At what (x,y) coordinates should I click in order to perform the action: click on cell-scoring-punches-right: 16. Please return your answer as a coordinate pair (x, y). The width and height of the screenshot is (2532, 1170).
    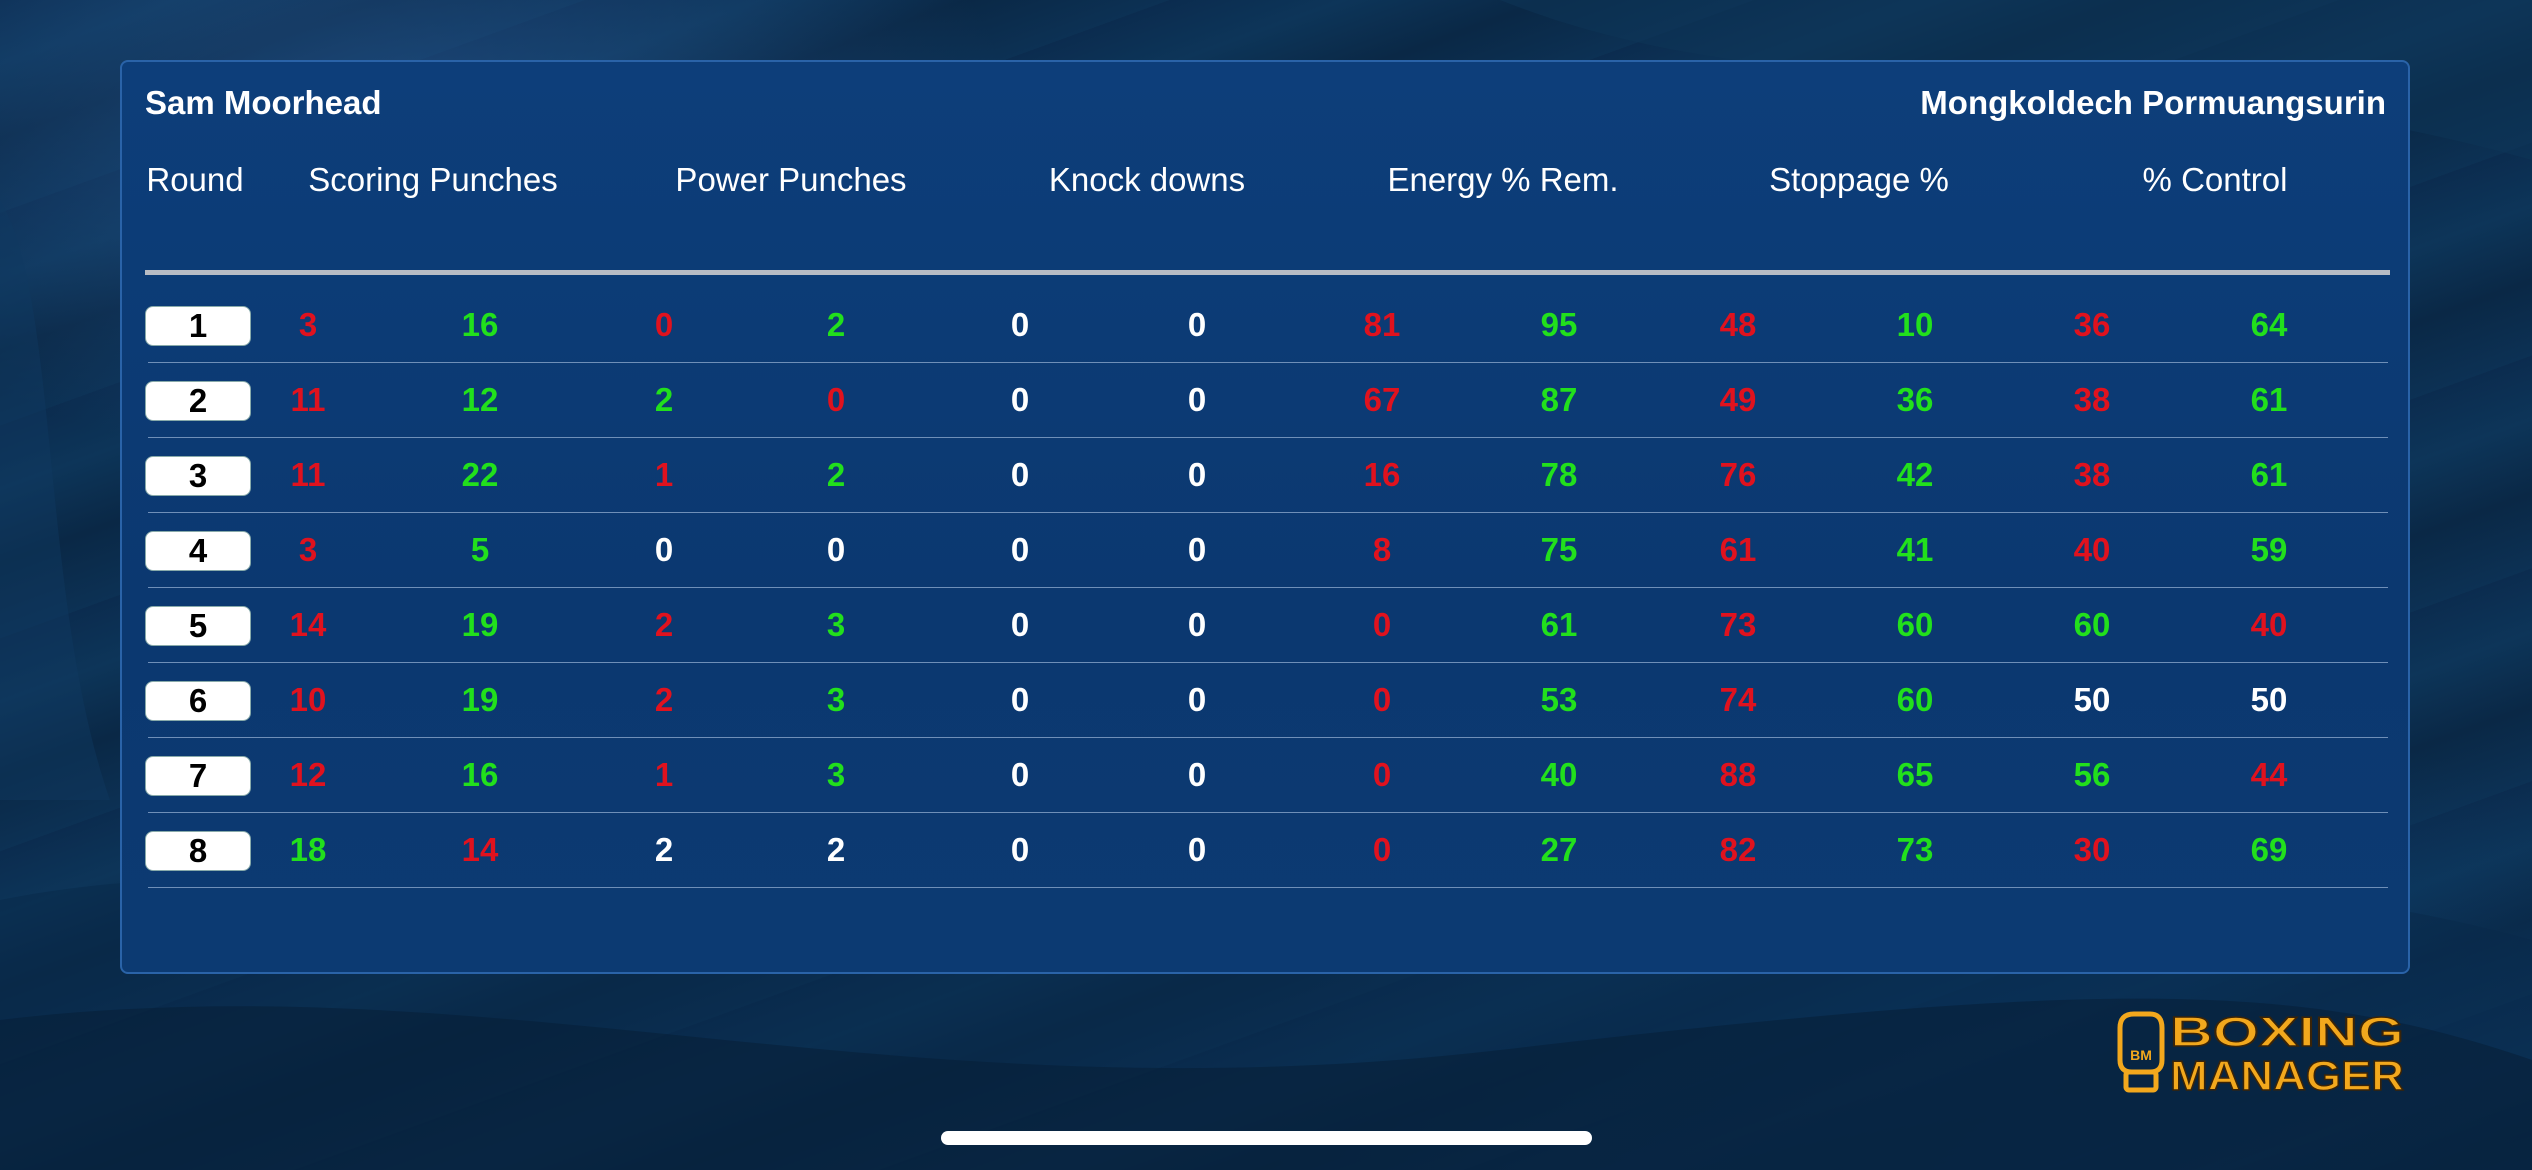
    Looking at the image, I should click on (480, 774).